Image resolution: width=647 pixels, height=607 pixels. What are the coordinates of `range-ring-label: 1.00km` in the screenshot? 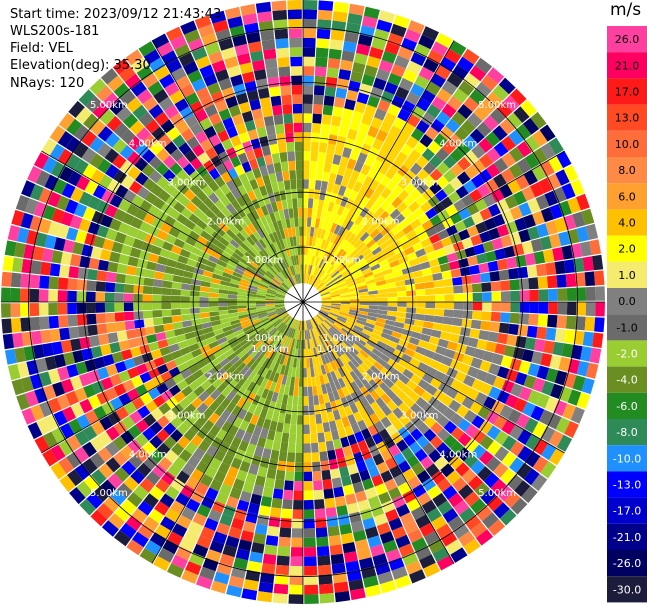 It's located at (264, 260).